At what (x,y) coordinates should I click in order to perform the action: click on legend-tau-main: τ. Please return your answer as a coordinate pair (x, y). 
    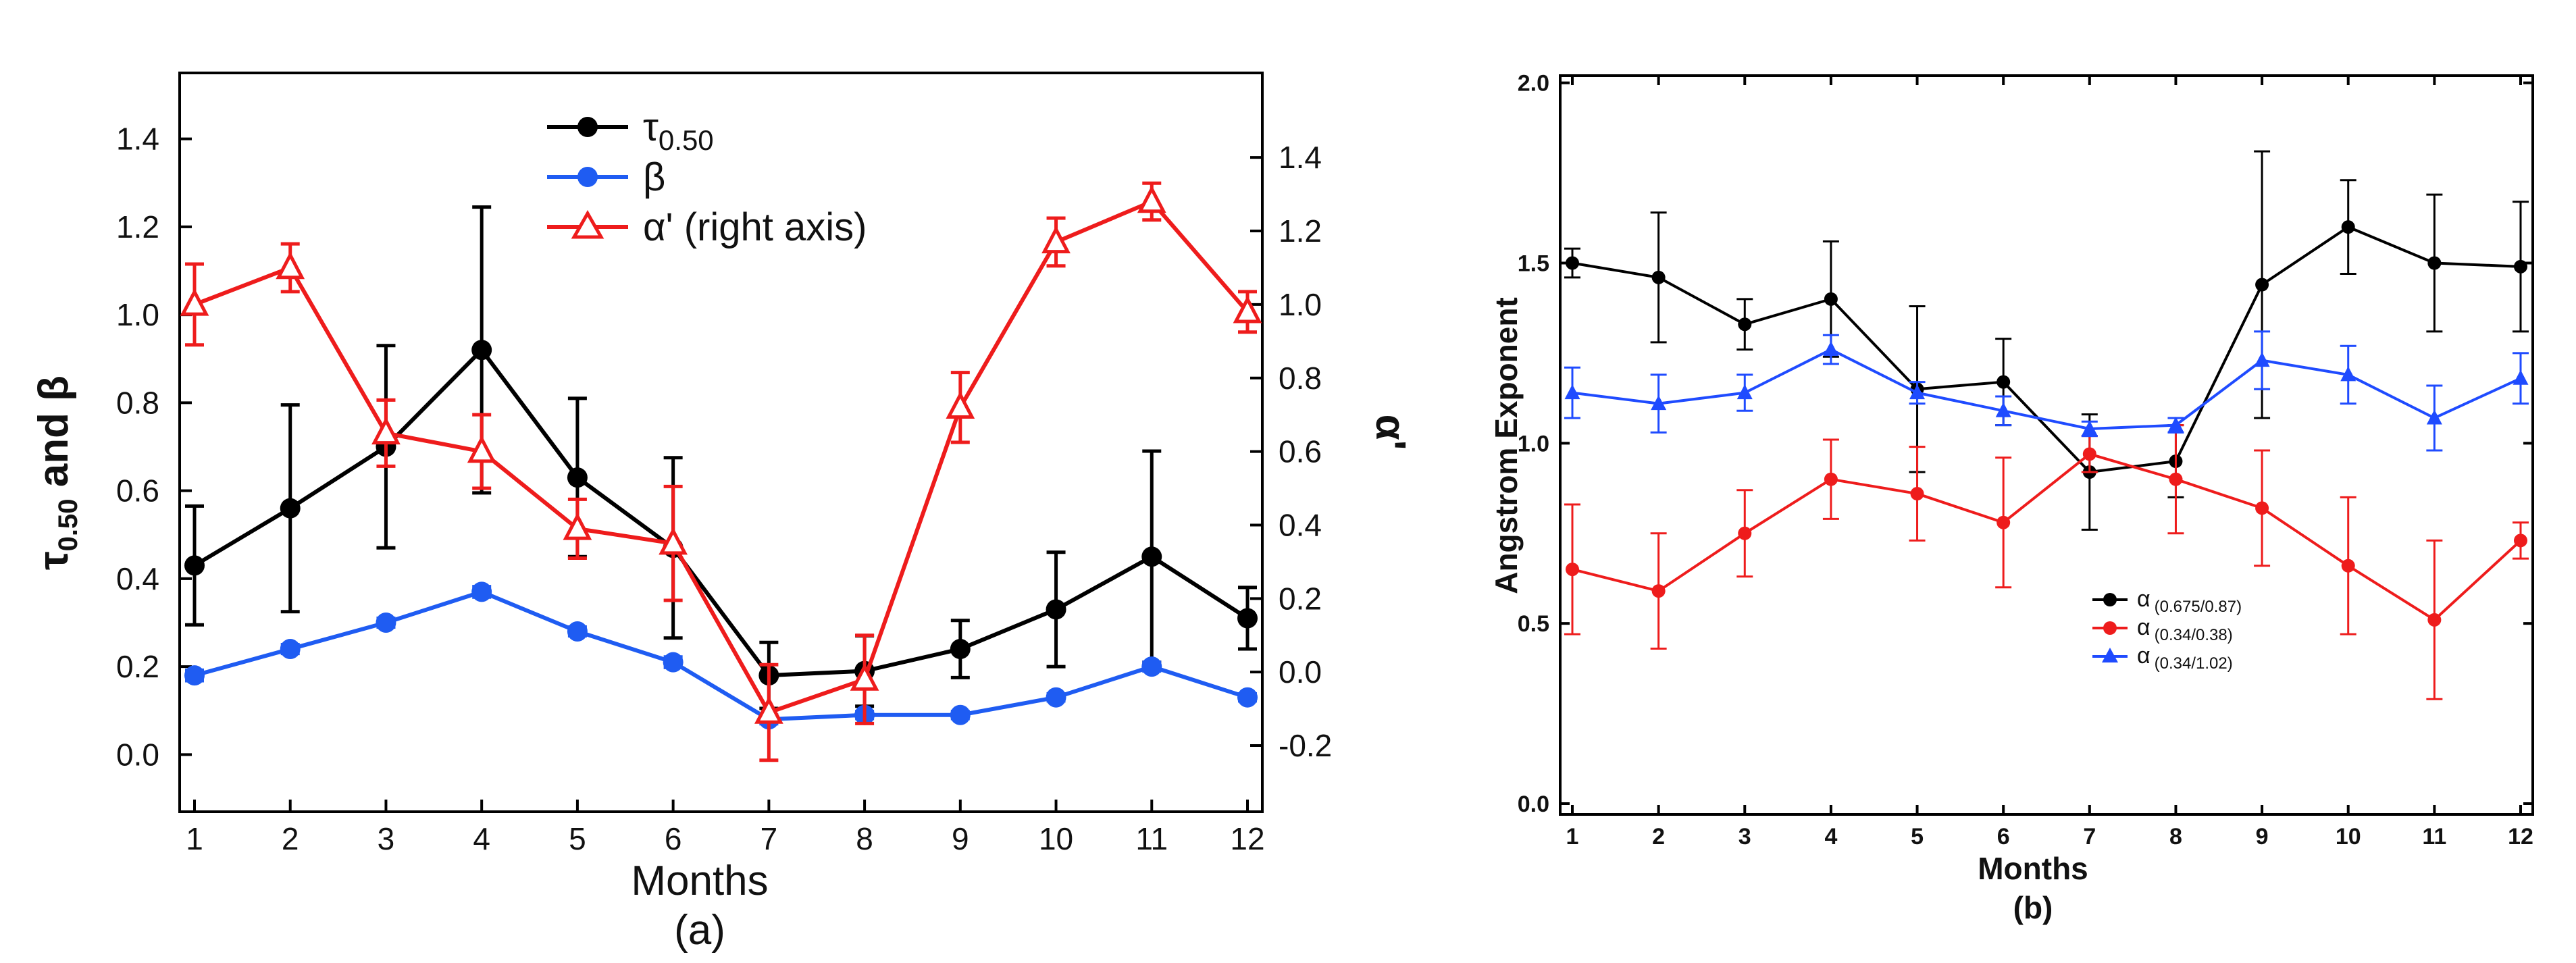
    Looking at the image, I should click on (651, 127).